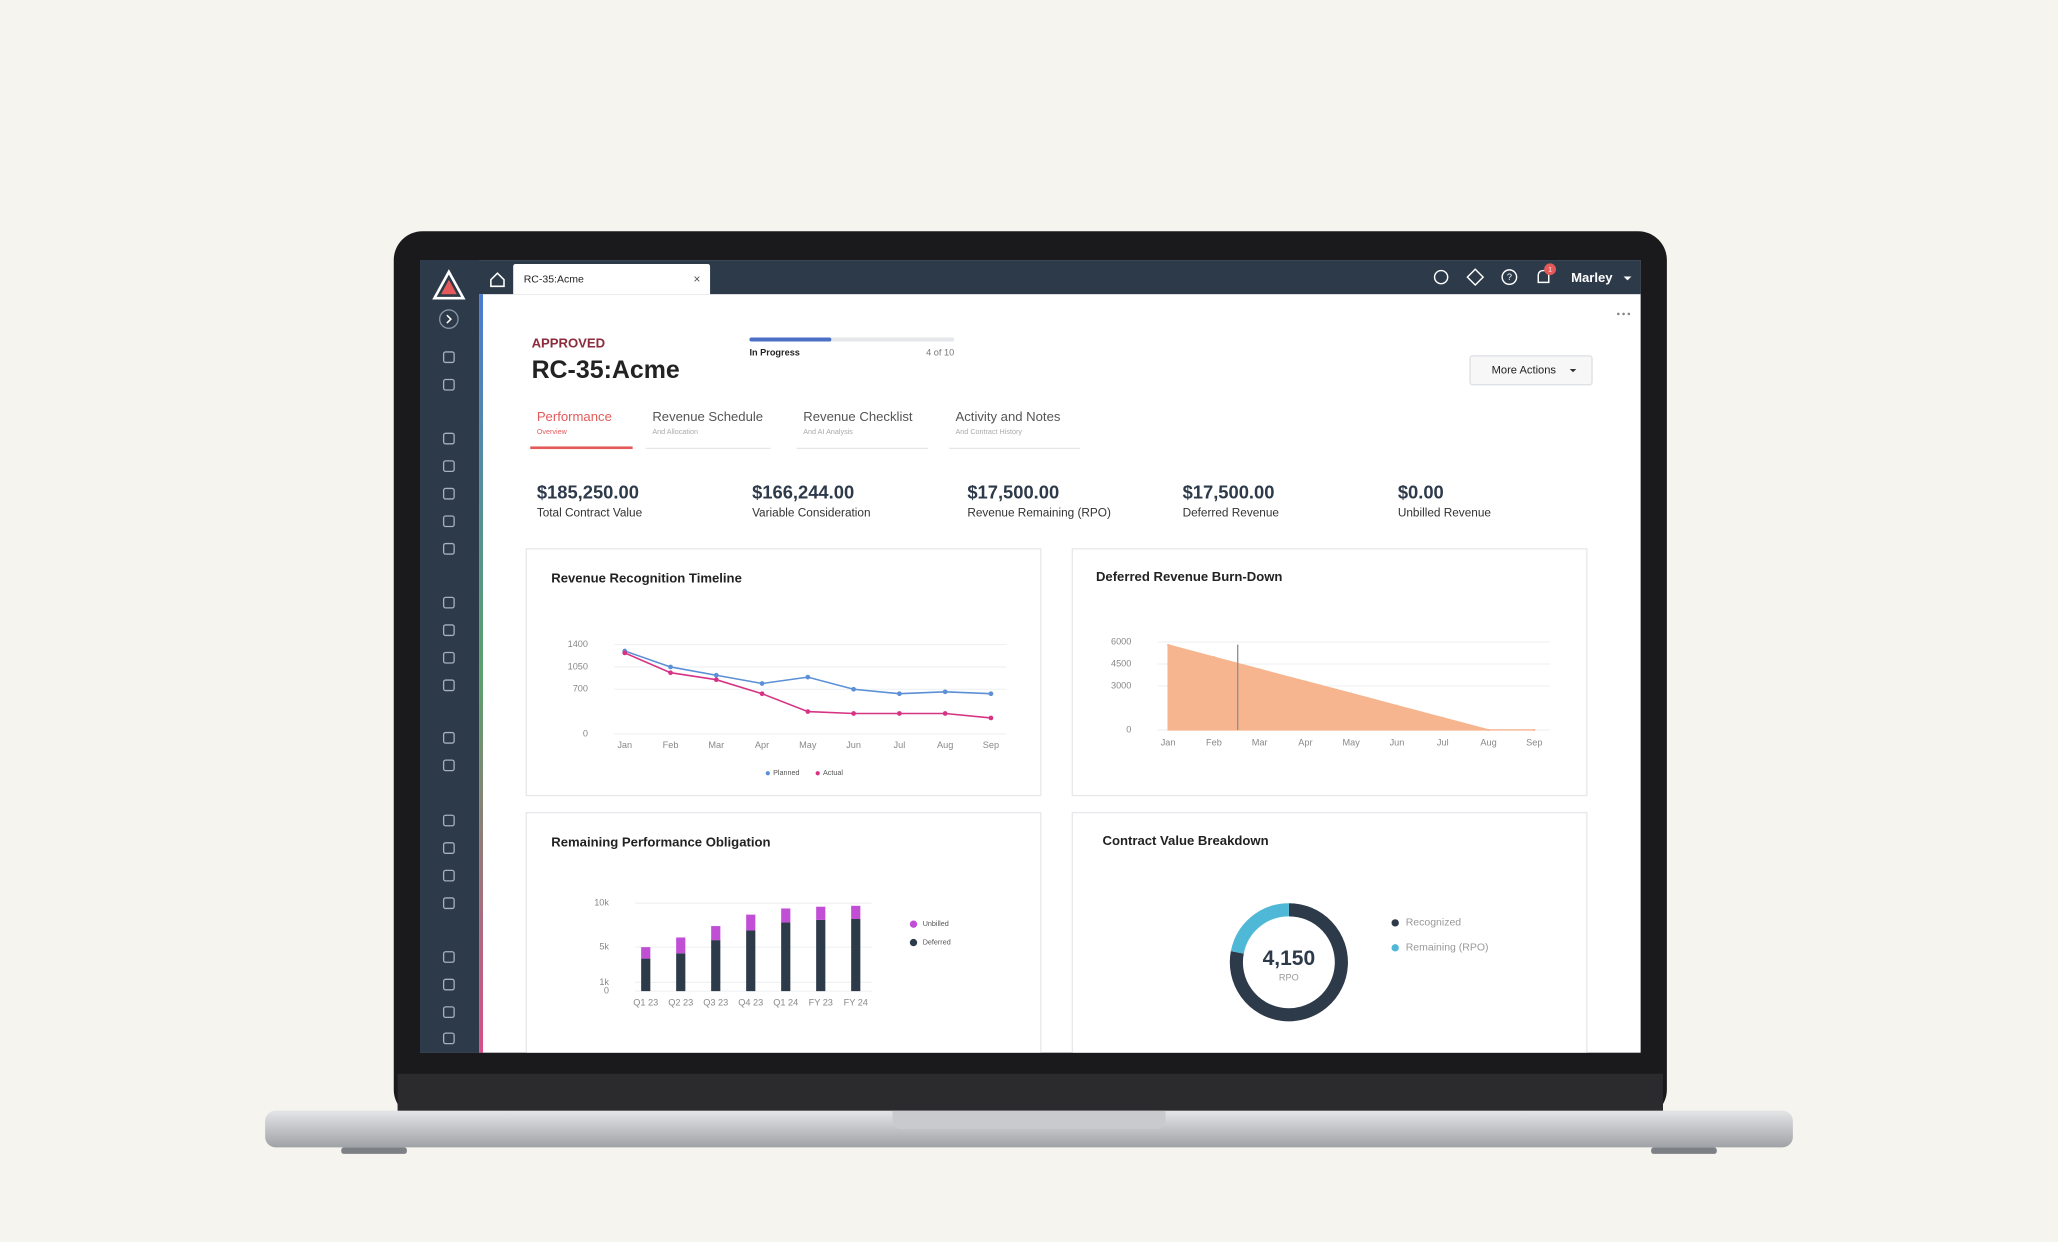  Describe the element at coordinates (497, 280) in the screenshot. I see `home-icon` at that location.